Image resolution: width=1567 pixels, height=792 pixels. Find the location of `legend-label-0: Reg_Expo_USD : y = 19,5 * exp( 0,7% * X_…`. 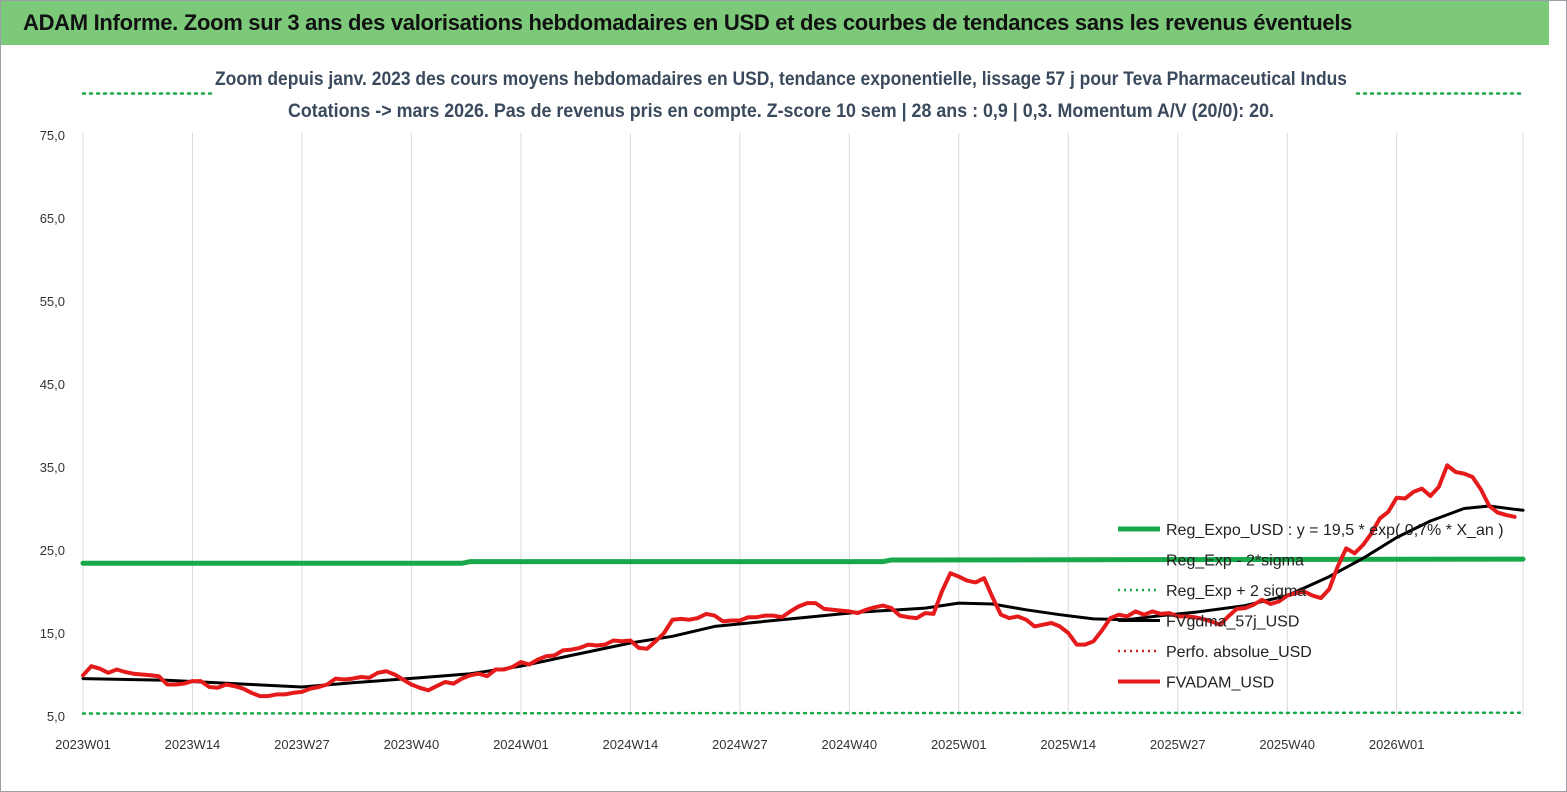

legend-label-0: Reg_Expo_USD : y = 19,5 * exp( 0,7% * X_… is located at coordinates (1335, 530).